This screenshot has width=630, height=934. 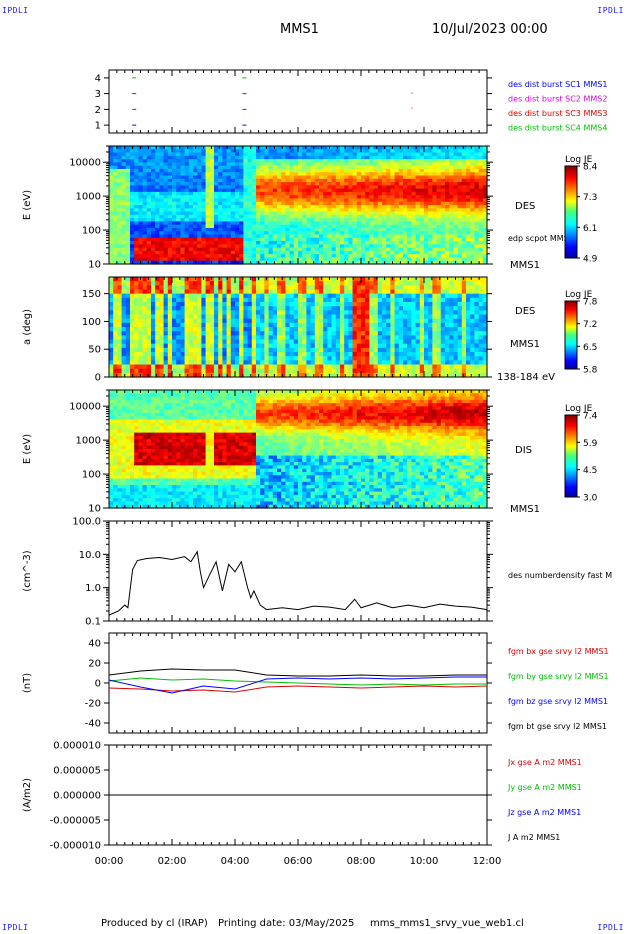 What do you see at coordinates (590, 168) in the screenshot?
I see `colorbar-tick-label: 8.4` at bounding box center [590, 168].